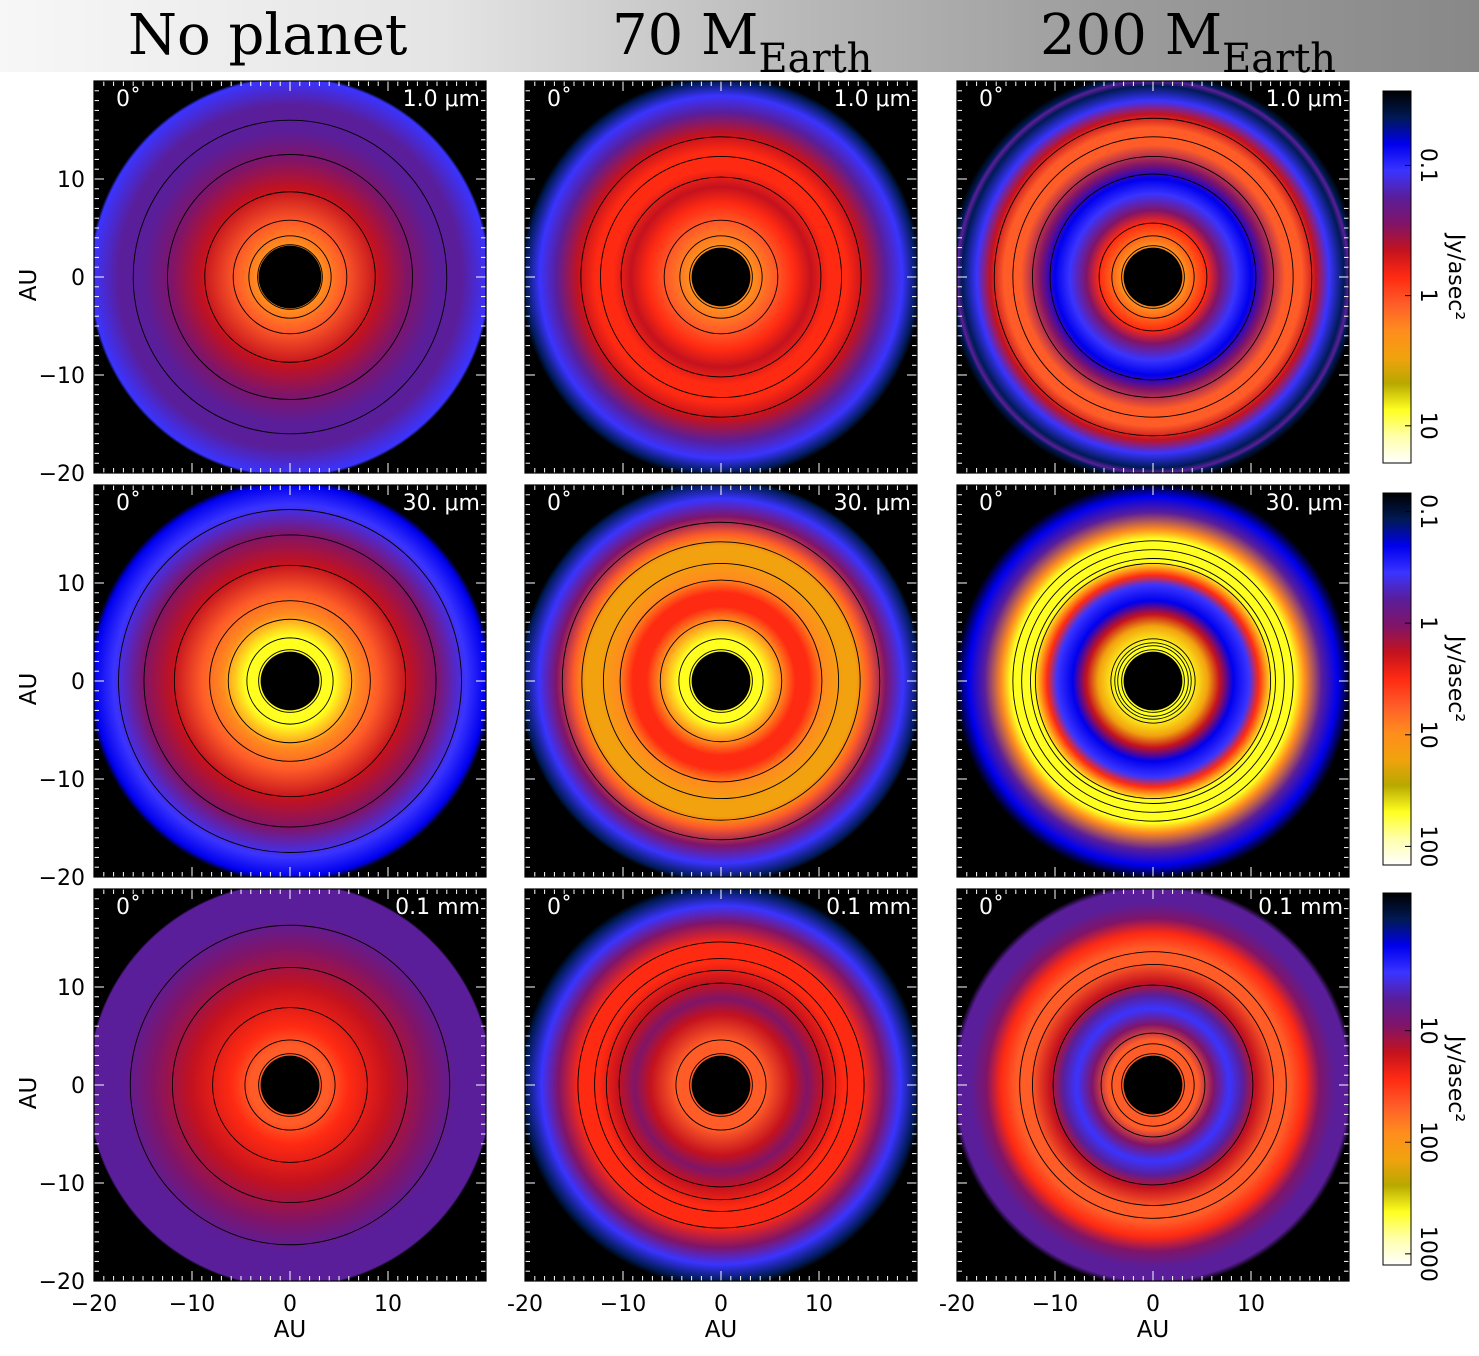  Describe the element at coordinates (1427, 1031) in the screenshot. I see `colorbar-tick-label: 10` at that location.